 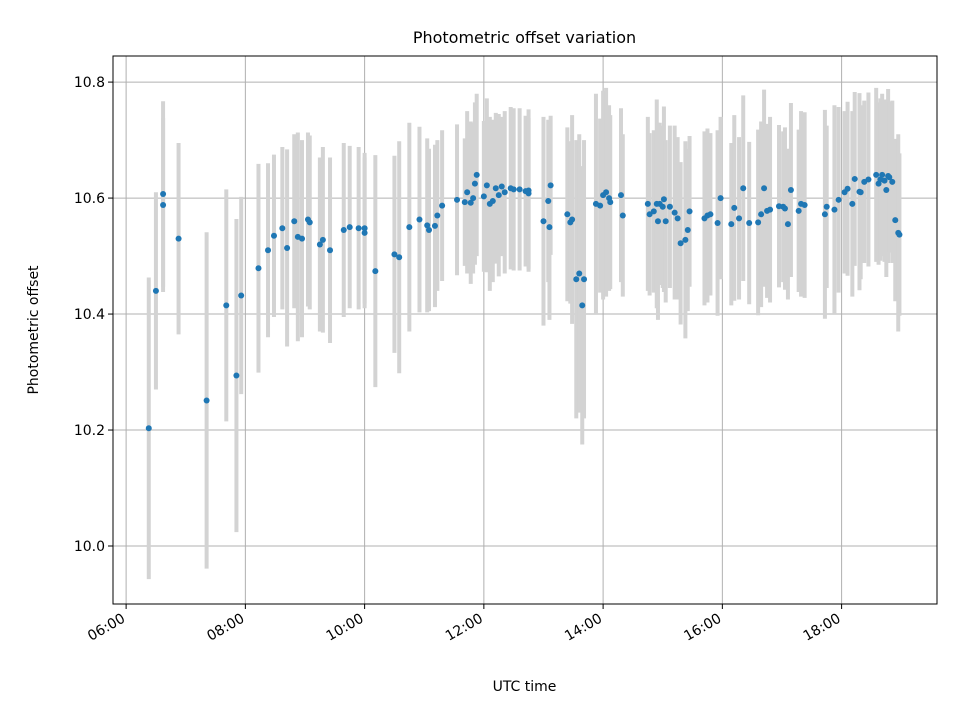 I want to click on y-tick-label: 10.8, so click(x=89, y=83).